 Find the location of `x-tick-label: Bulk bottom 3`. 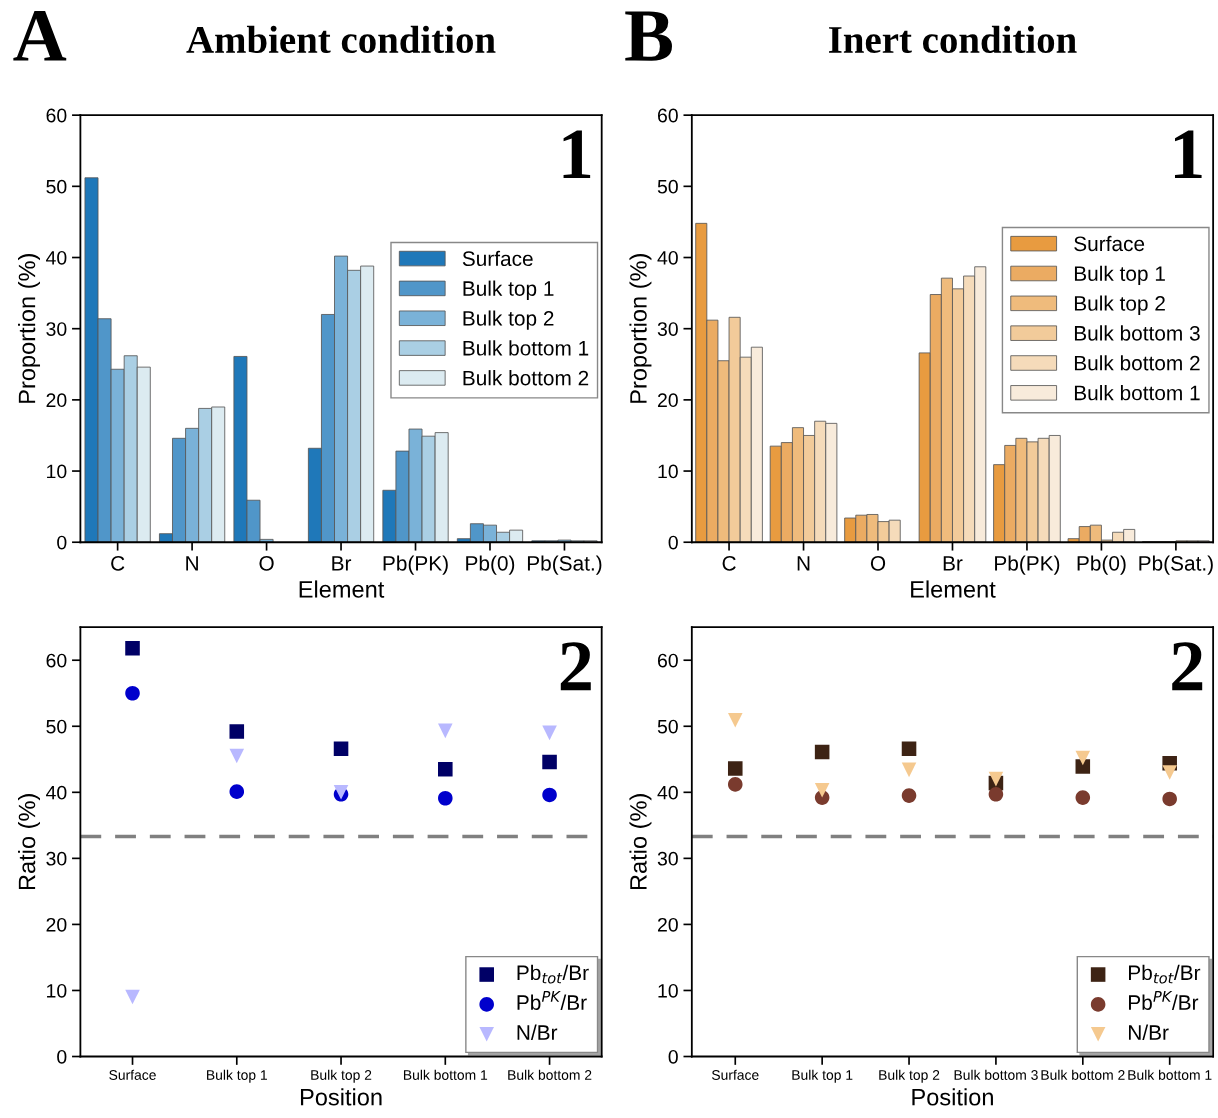

x-tick-label: Bulk bottom 3 is located at coordinates (996, 1074).